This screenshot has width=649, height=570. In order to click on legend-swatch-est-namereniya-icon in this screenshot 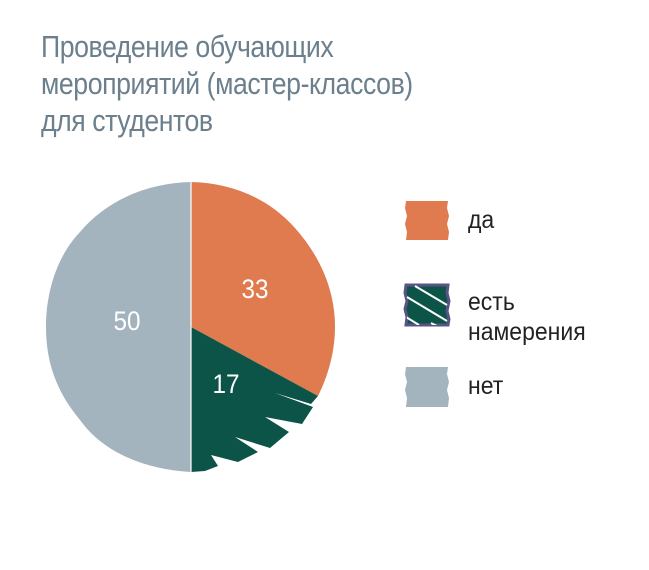, I will do `click(427, 305)`.